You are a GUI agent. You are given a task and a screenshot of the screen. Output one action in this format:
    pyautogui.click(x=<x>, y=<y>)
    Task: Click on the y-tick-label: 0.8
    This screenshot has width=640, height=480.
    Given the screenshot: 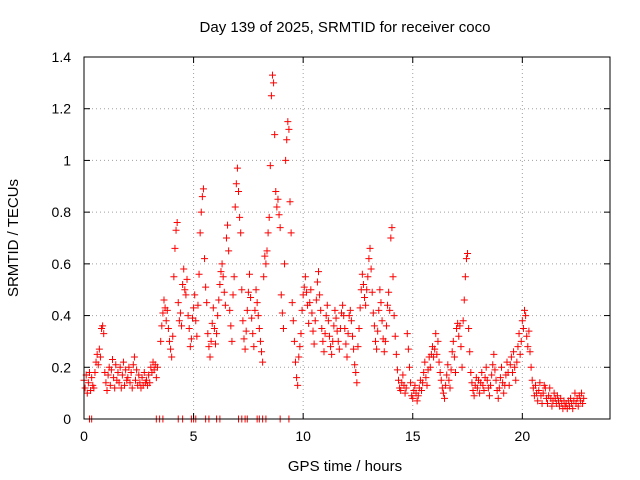 What is the action you would take?
    pyautogui.click(x=62, y=212)
    